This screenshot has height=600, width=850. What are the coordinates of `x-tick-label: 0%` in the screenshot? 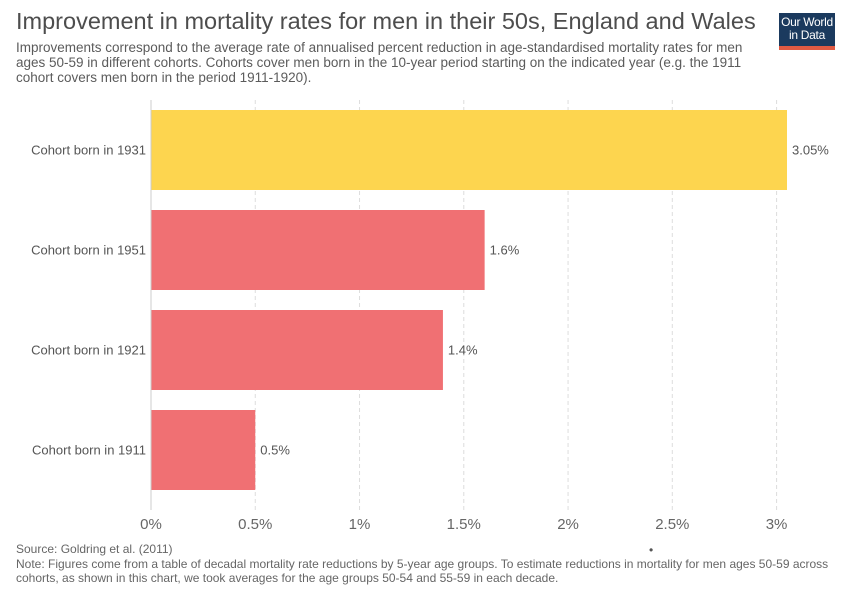 It's located at (151, 524).